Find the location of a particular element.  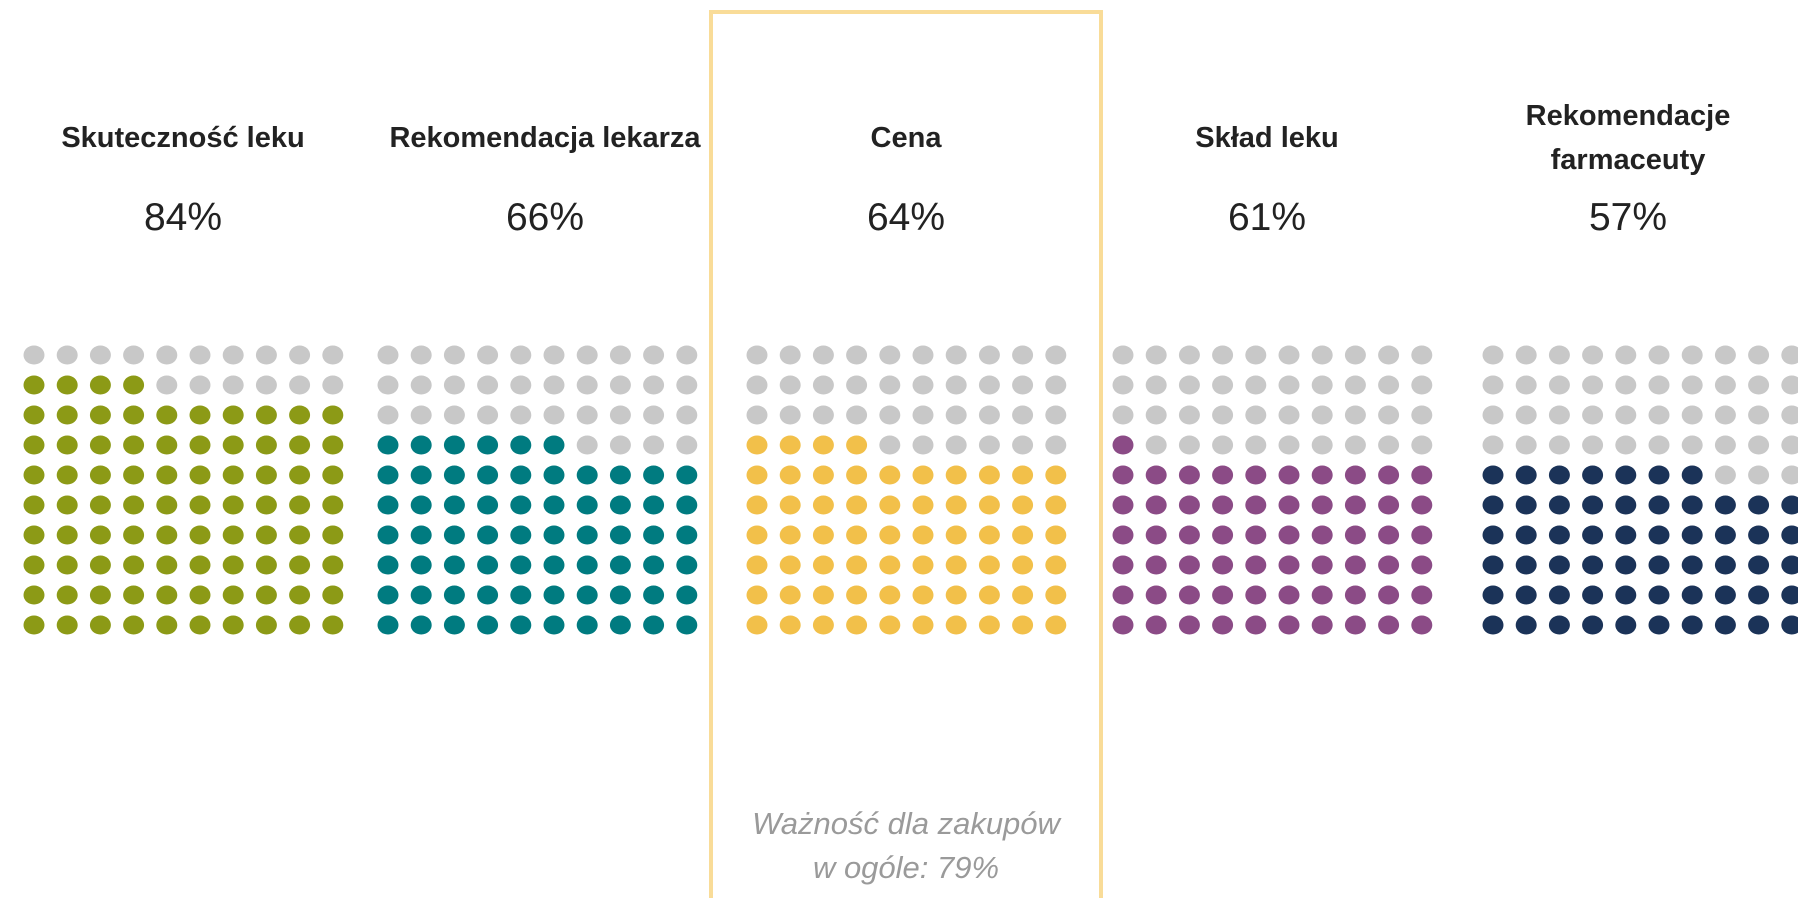

annotation: Ważność dla zakupów is located at coordinates (906, 823).